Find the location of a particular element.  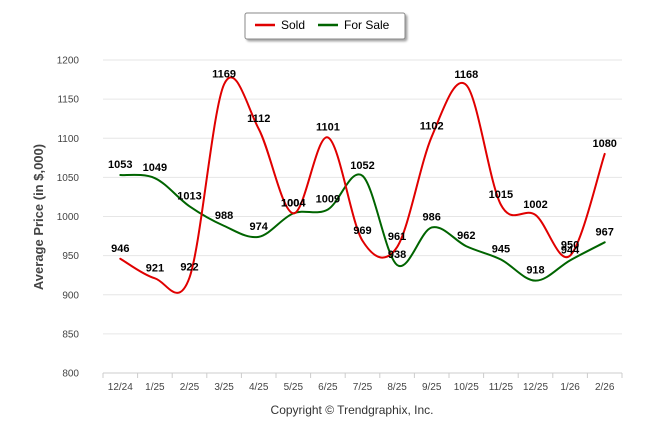

data-label-for-sale: 1004 is located at coordinates (293, 203).